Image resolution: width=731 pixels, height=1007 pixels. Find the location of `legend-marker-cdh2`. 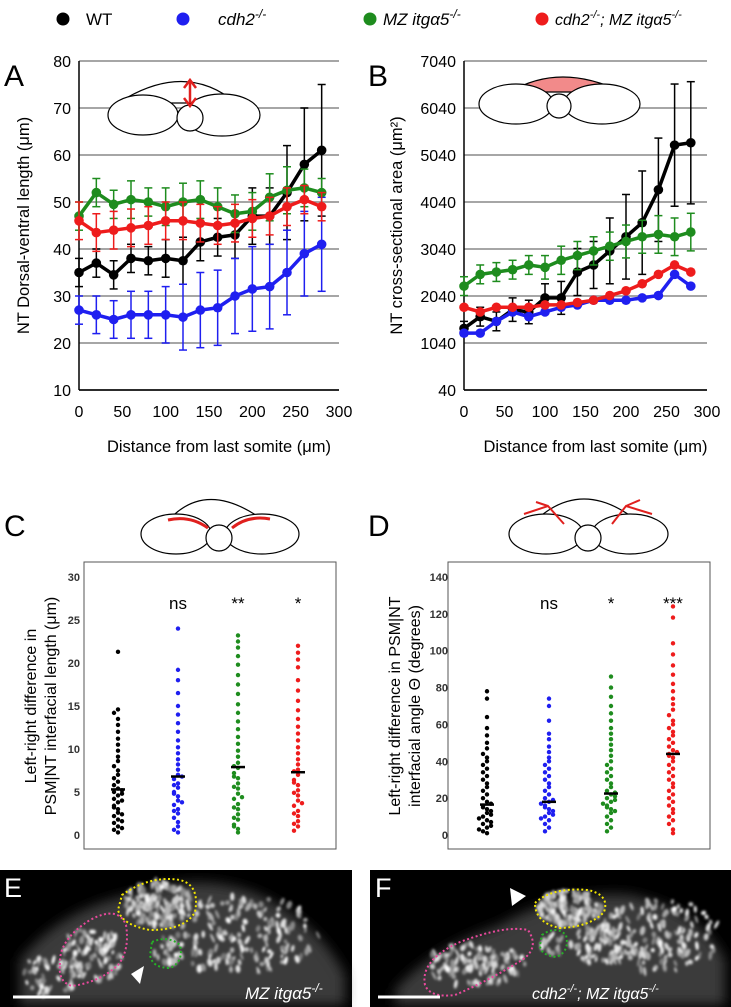

legend-marker-cdh2 is located at coordinates (183, 19).